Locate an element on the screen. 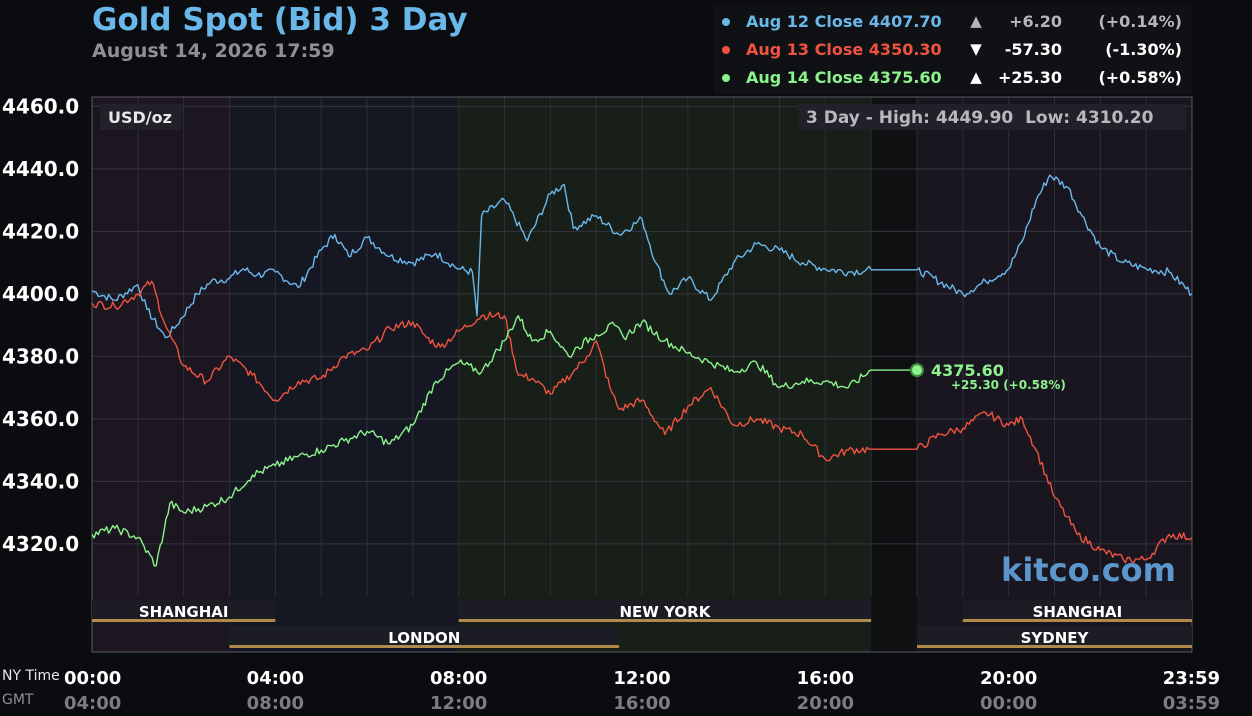 The height and width of the screenshot is (716, 1252). y-tick-label: 4440.0 is located at coordinates (40, 169).